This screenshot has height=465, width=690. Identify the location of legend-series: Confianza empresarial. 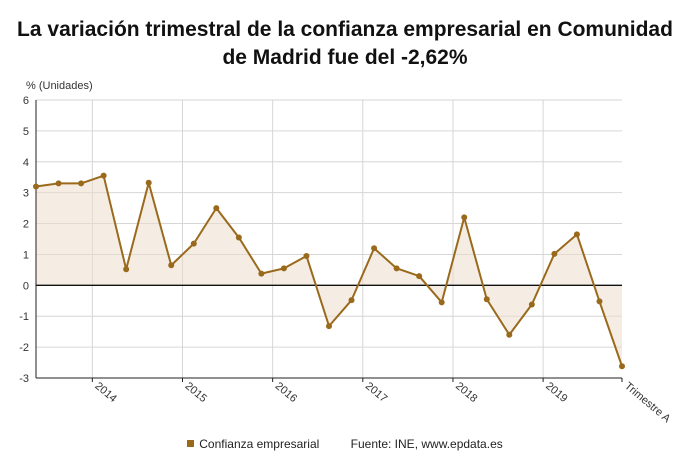
(253, 444).